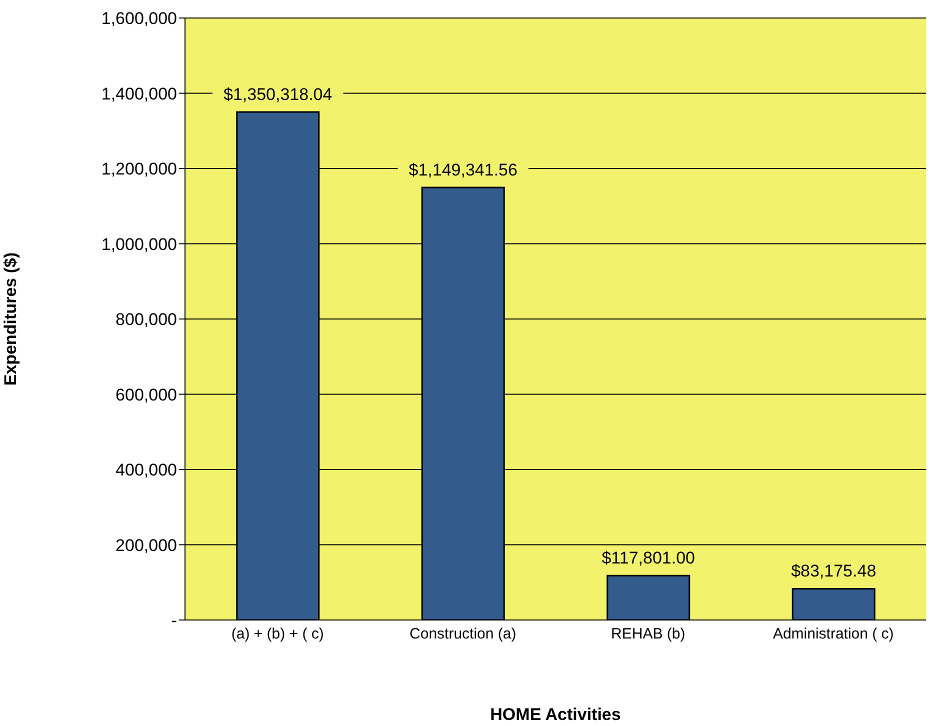 The width and height of the screenshot is (930, 726). Describe the element at coordinates (278, 94) in the screenshot. I see `data-label: $1,350,318.04` at that location.